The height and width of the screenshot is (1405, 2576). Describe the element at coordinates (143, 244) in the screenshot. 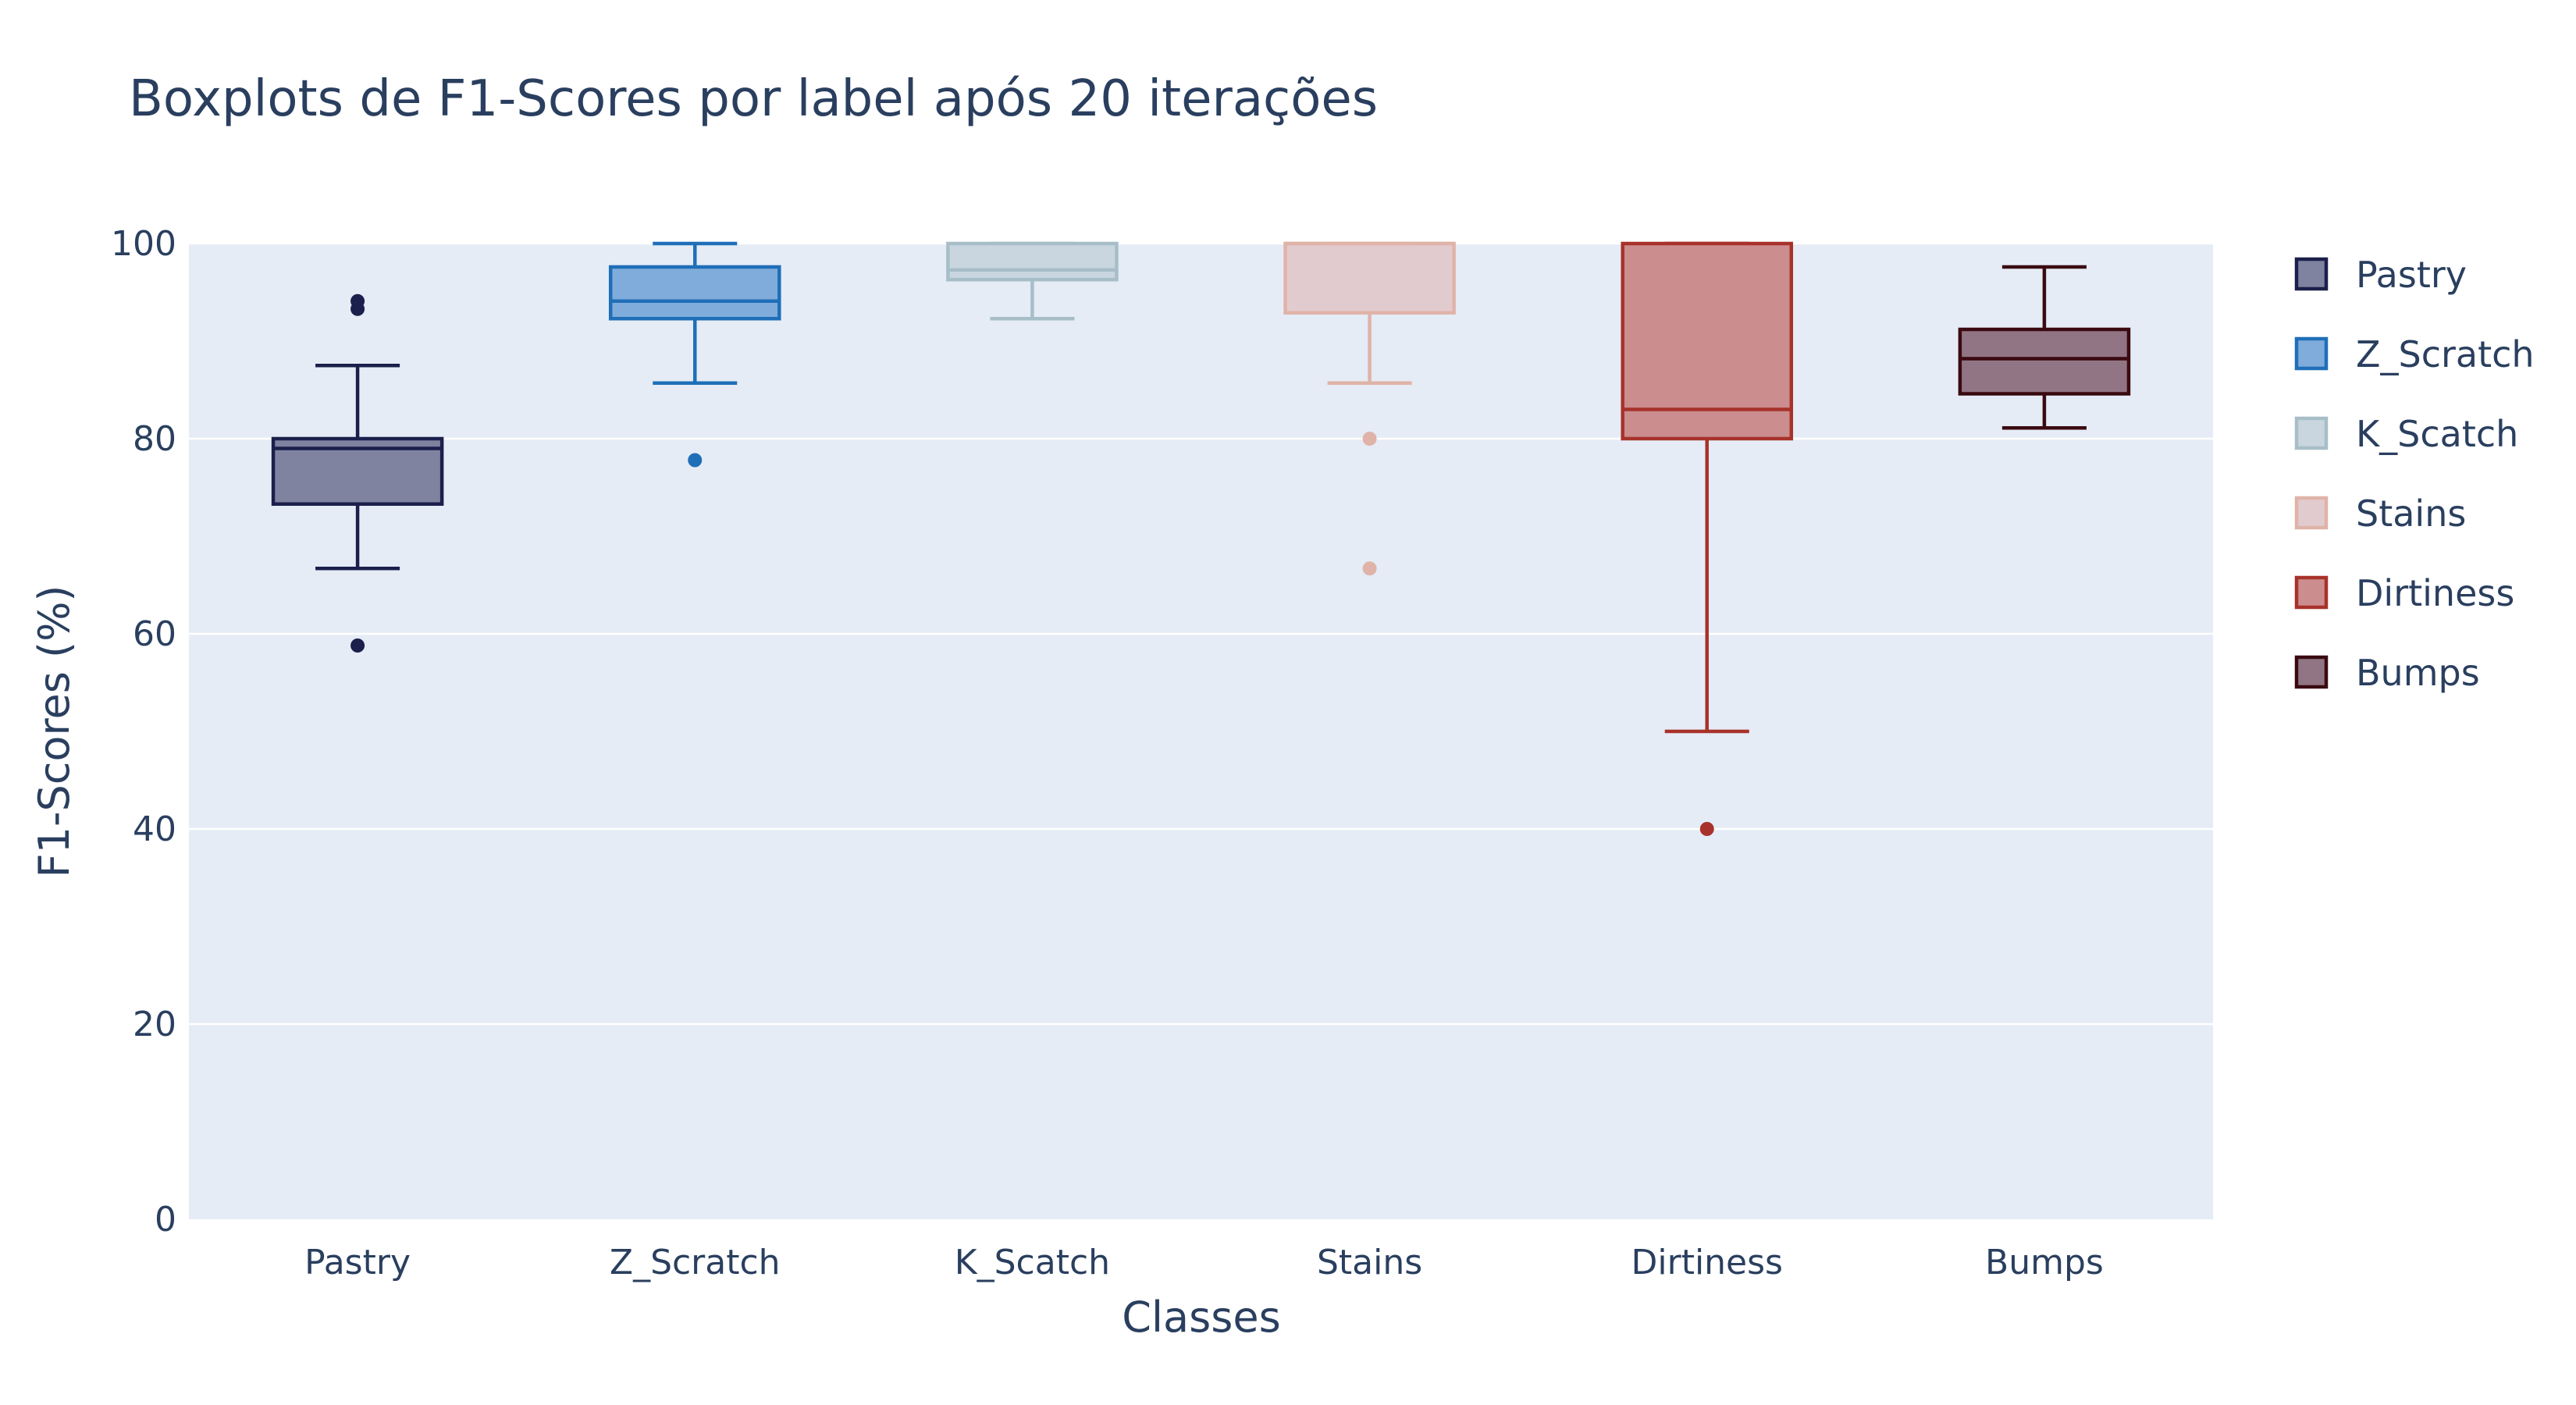

I see `y-tick-label: 100` at that location.